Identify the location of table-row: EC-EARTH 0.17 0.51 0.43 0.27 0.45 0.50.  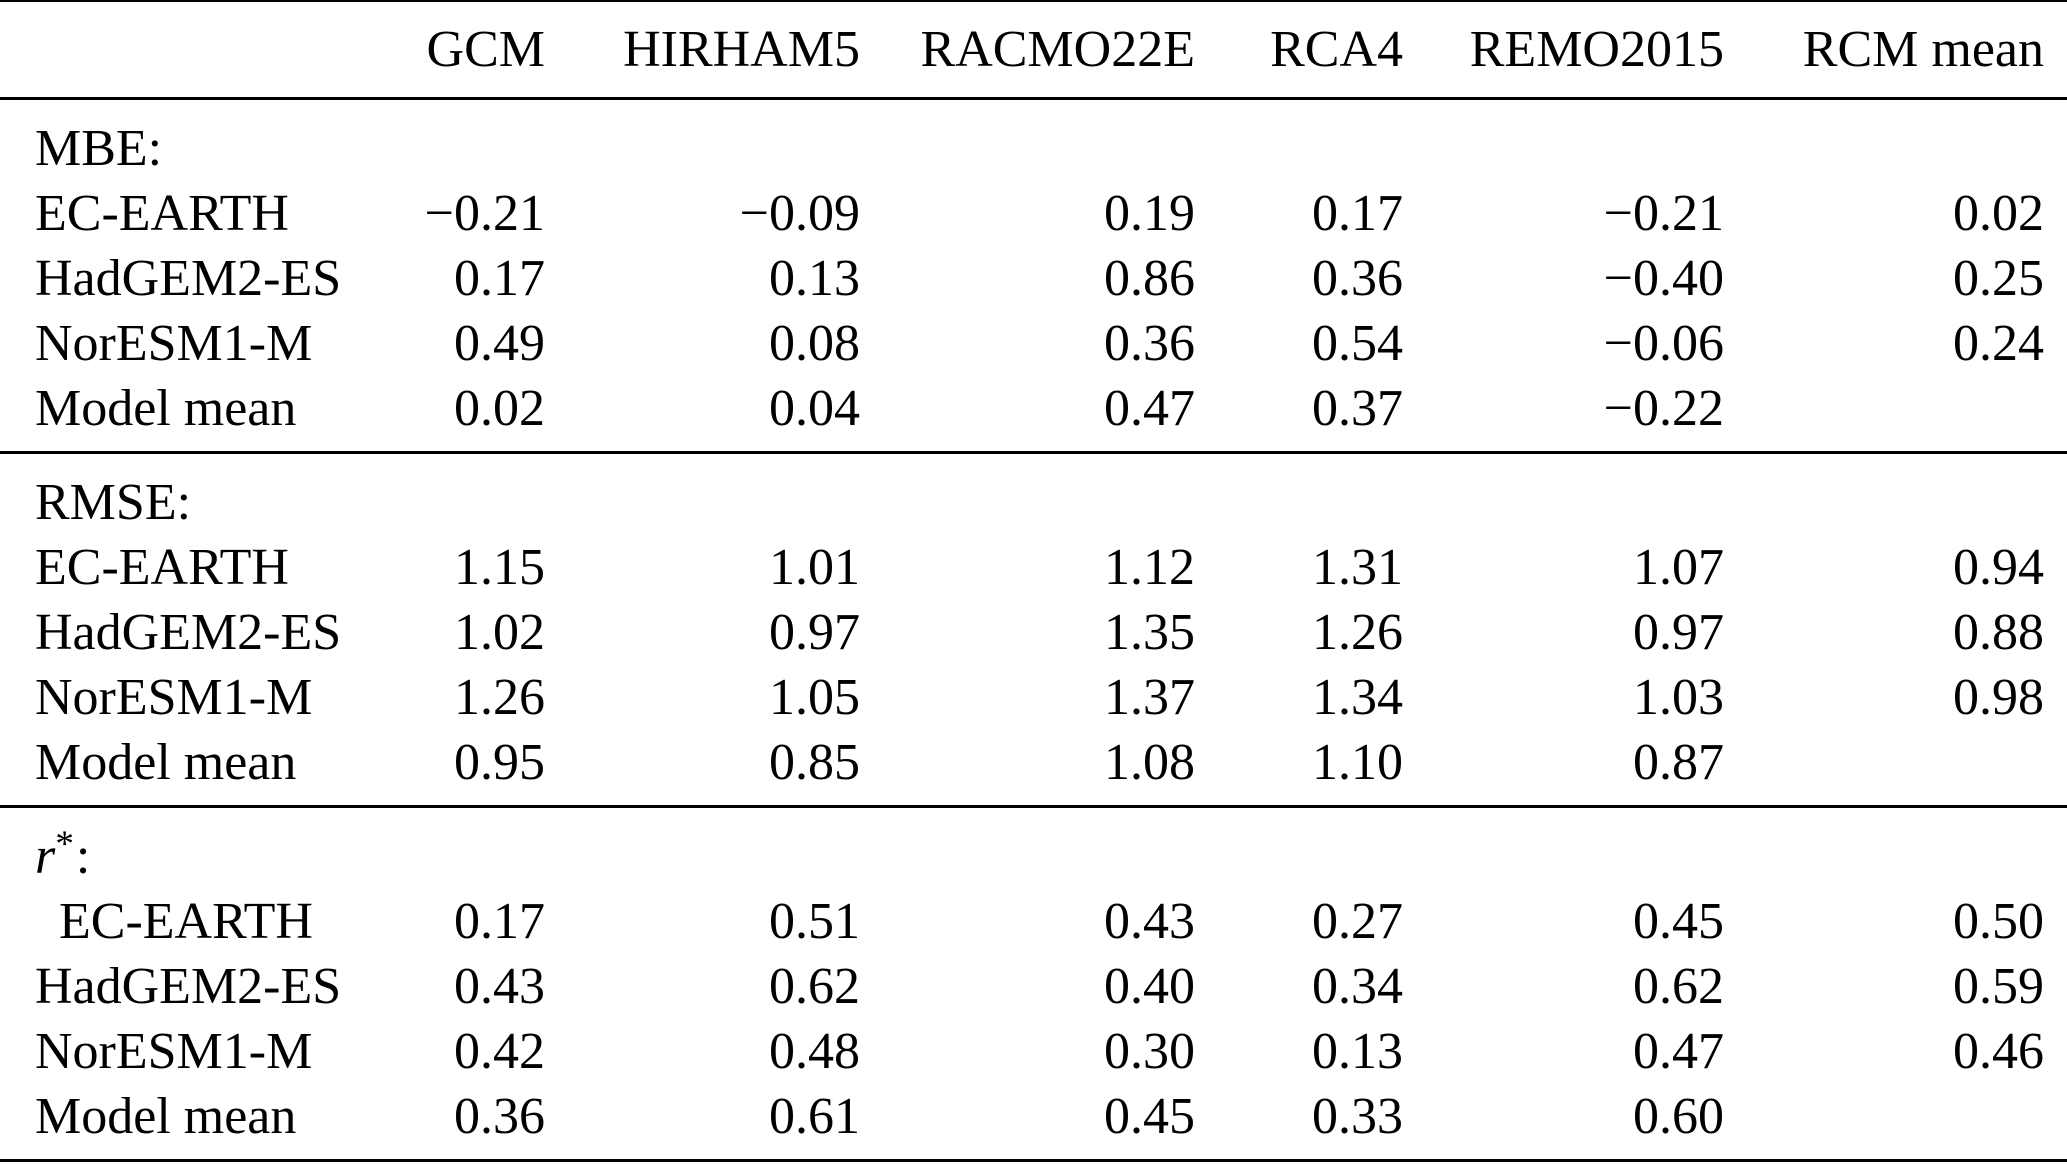
(1033, 921).